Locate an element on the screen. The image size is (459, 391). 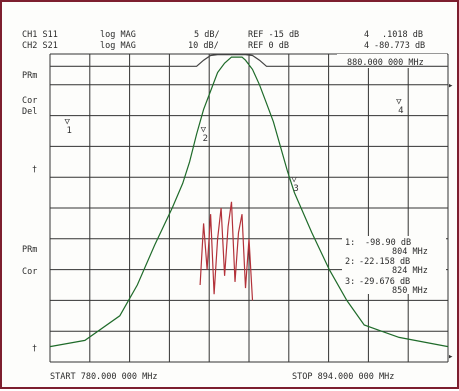
marker-frequency: 880.000 000 MHz is located at coordinates (385, 63).